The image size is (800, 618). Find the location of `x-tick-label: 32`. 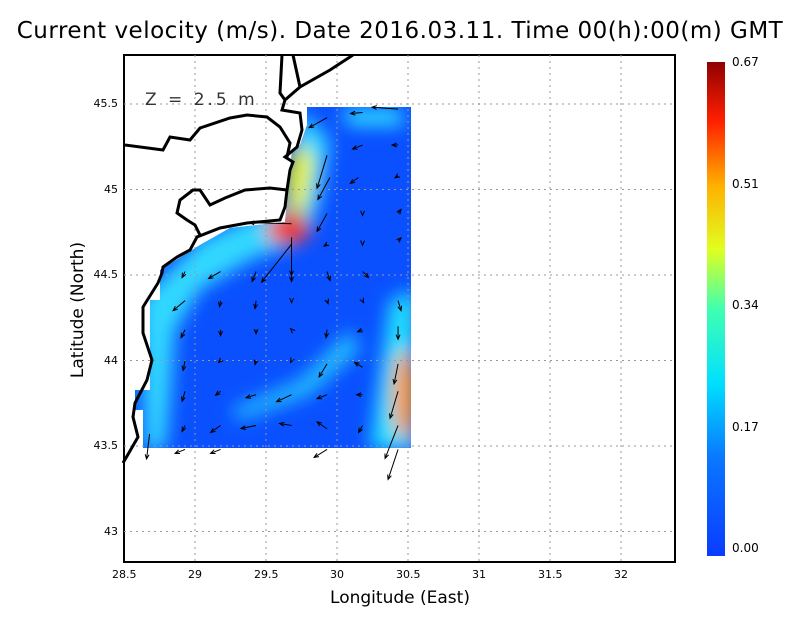

x-tick-label: 32 is located at coordinates (621, 574).